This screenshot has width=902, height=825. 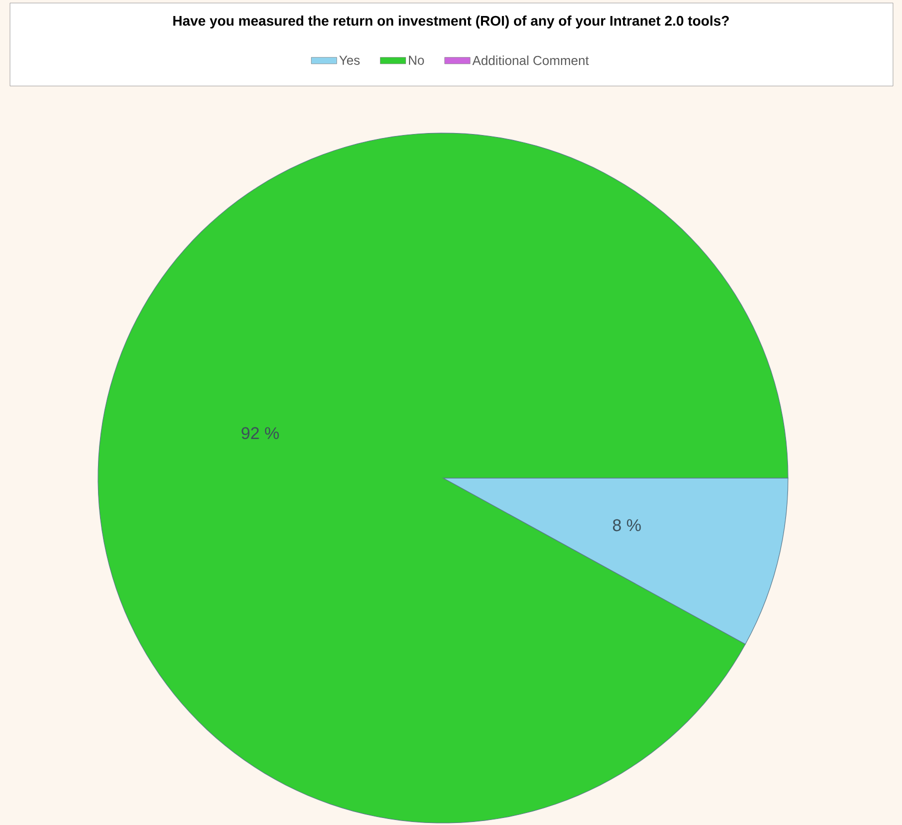 What do you see at coordinates (260, 433) in the screenshot?
I see `data-label: 92 %` at bounding box center [260, 433].